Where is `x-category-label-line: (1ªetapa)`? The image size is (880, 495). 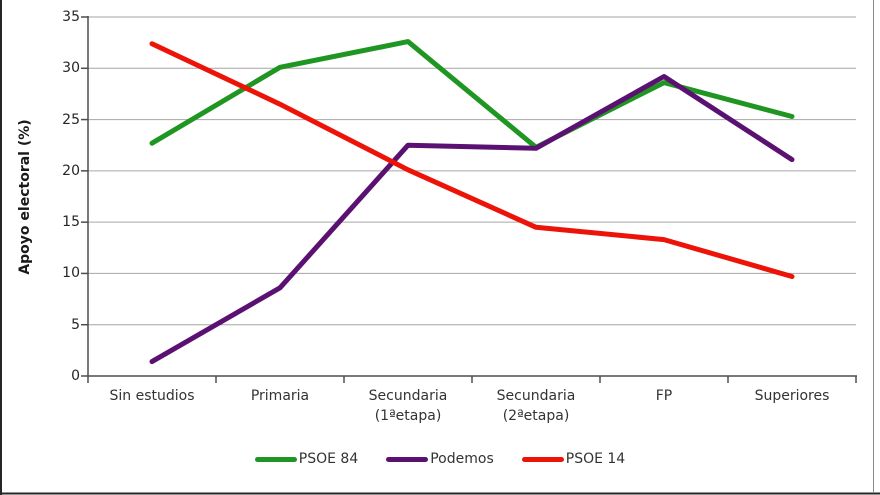 x-category-label-line: (1ªetapa) is located at coordinates (408, 416).